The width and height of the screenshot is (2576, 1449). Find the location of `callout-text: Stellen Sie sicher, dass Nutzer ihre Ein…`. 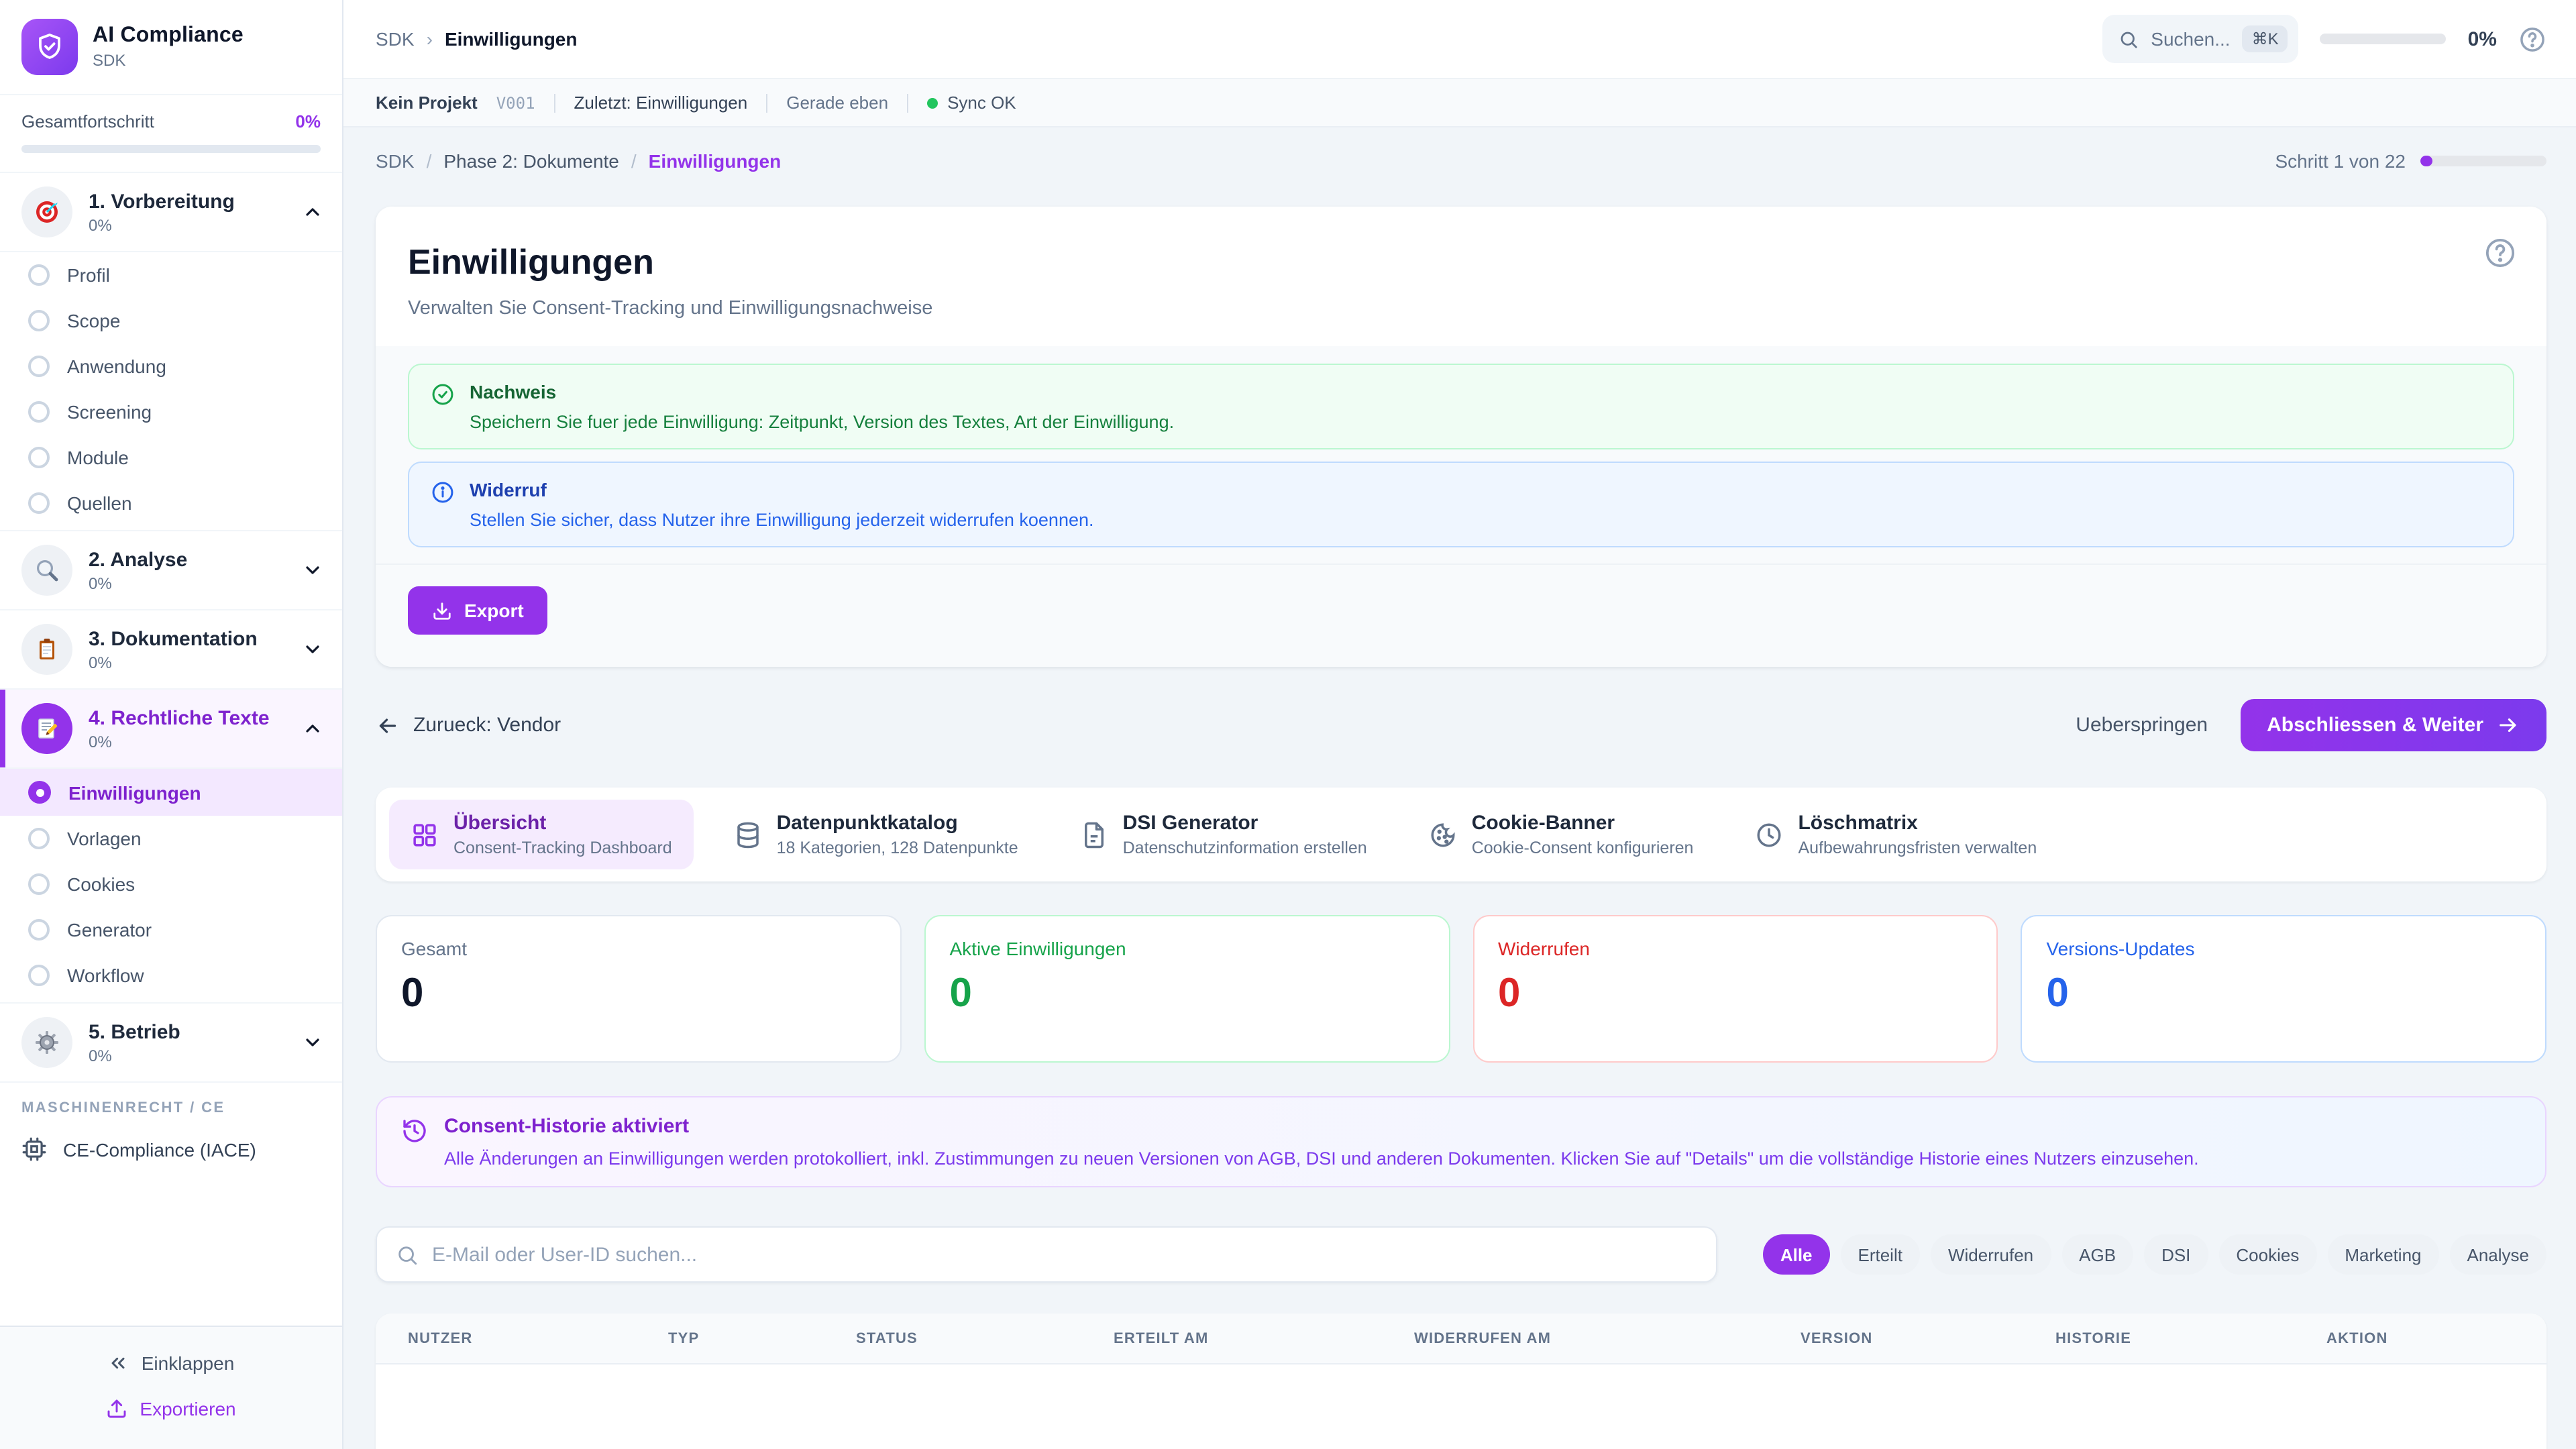

callout-text: Stellen Sie sicher, dass Nutzer ihre Ein… is located at coordinates (782, 520).